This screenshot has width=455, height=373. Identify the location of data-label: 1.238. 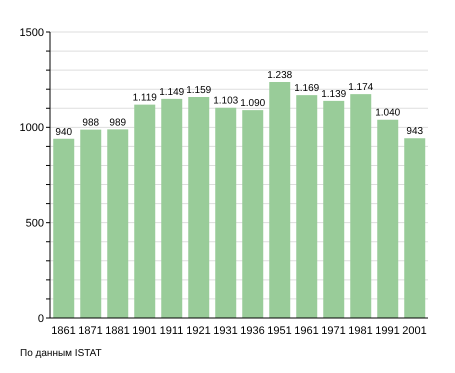
(280, 75).